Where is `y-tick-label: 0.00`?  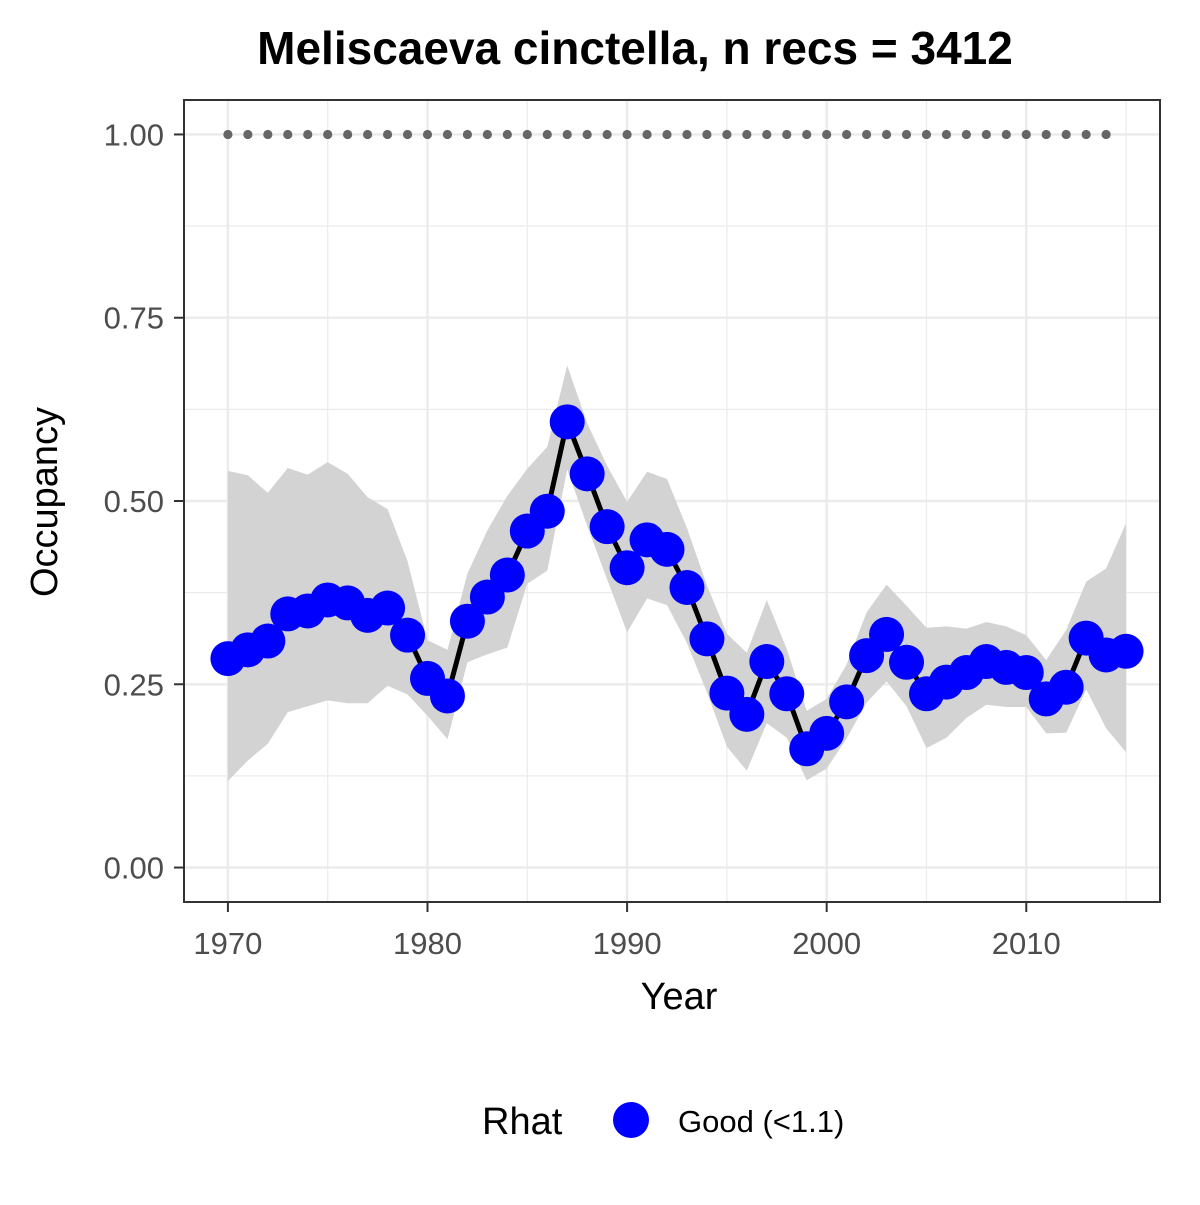
y-tick-label: 0.00 is located at coordinates (134, 868).